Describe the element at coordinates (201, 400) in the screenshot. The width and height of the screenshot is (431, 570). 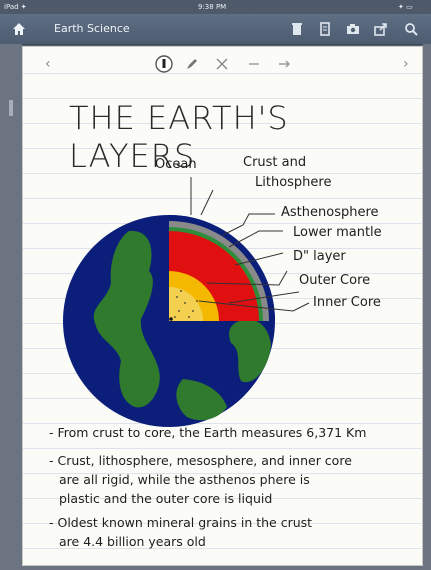
I see `continent-south` at that location.